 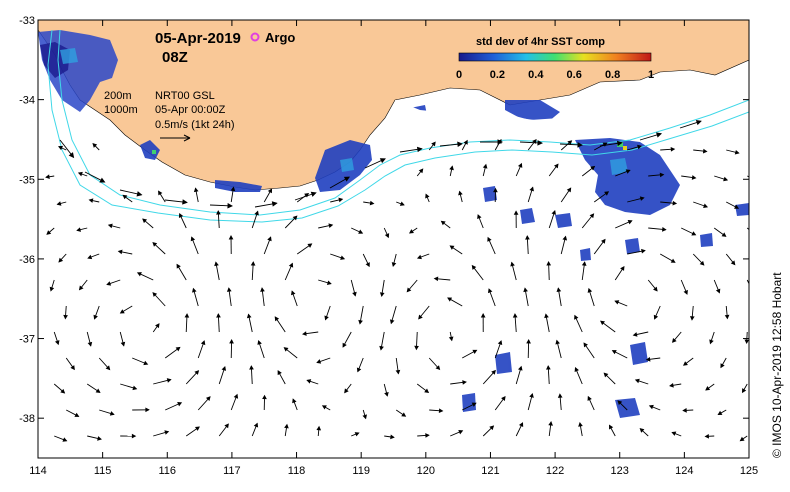 I want to click on colorbar-tick-label: 0.6, so click(x=574, y=75).